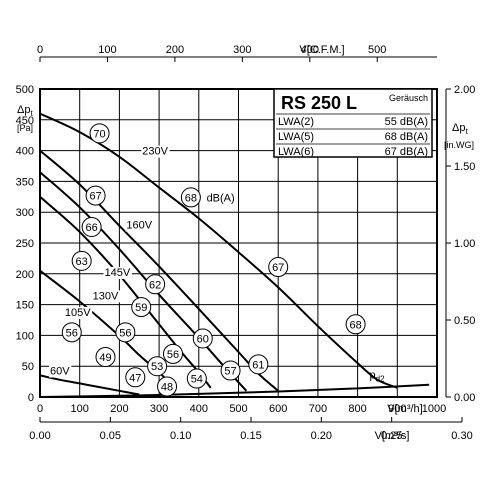  What do you see at coordinates (89, 385) in the screenshot?
I see `curve-60v` at bounding box center [89, 385].